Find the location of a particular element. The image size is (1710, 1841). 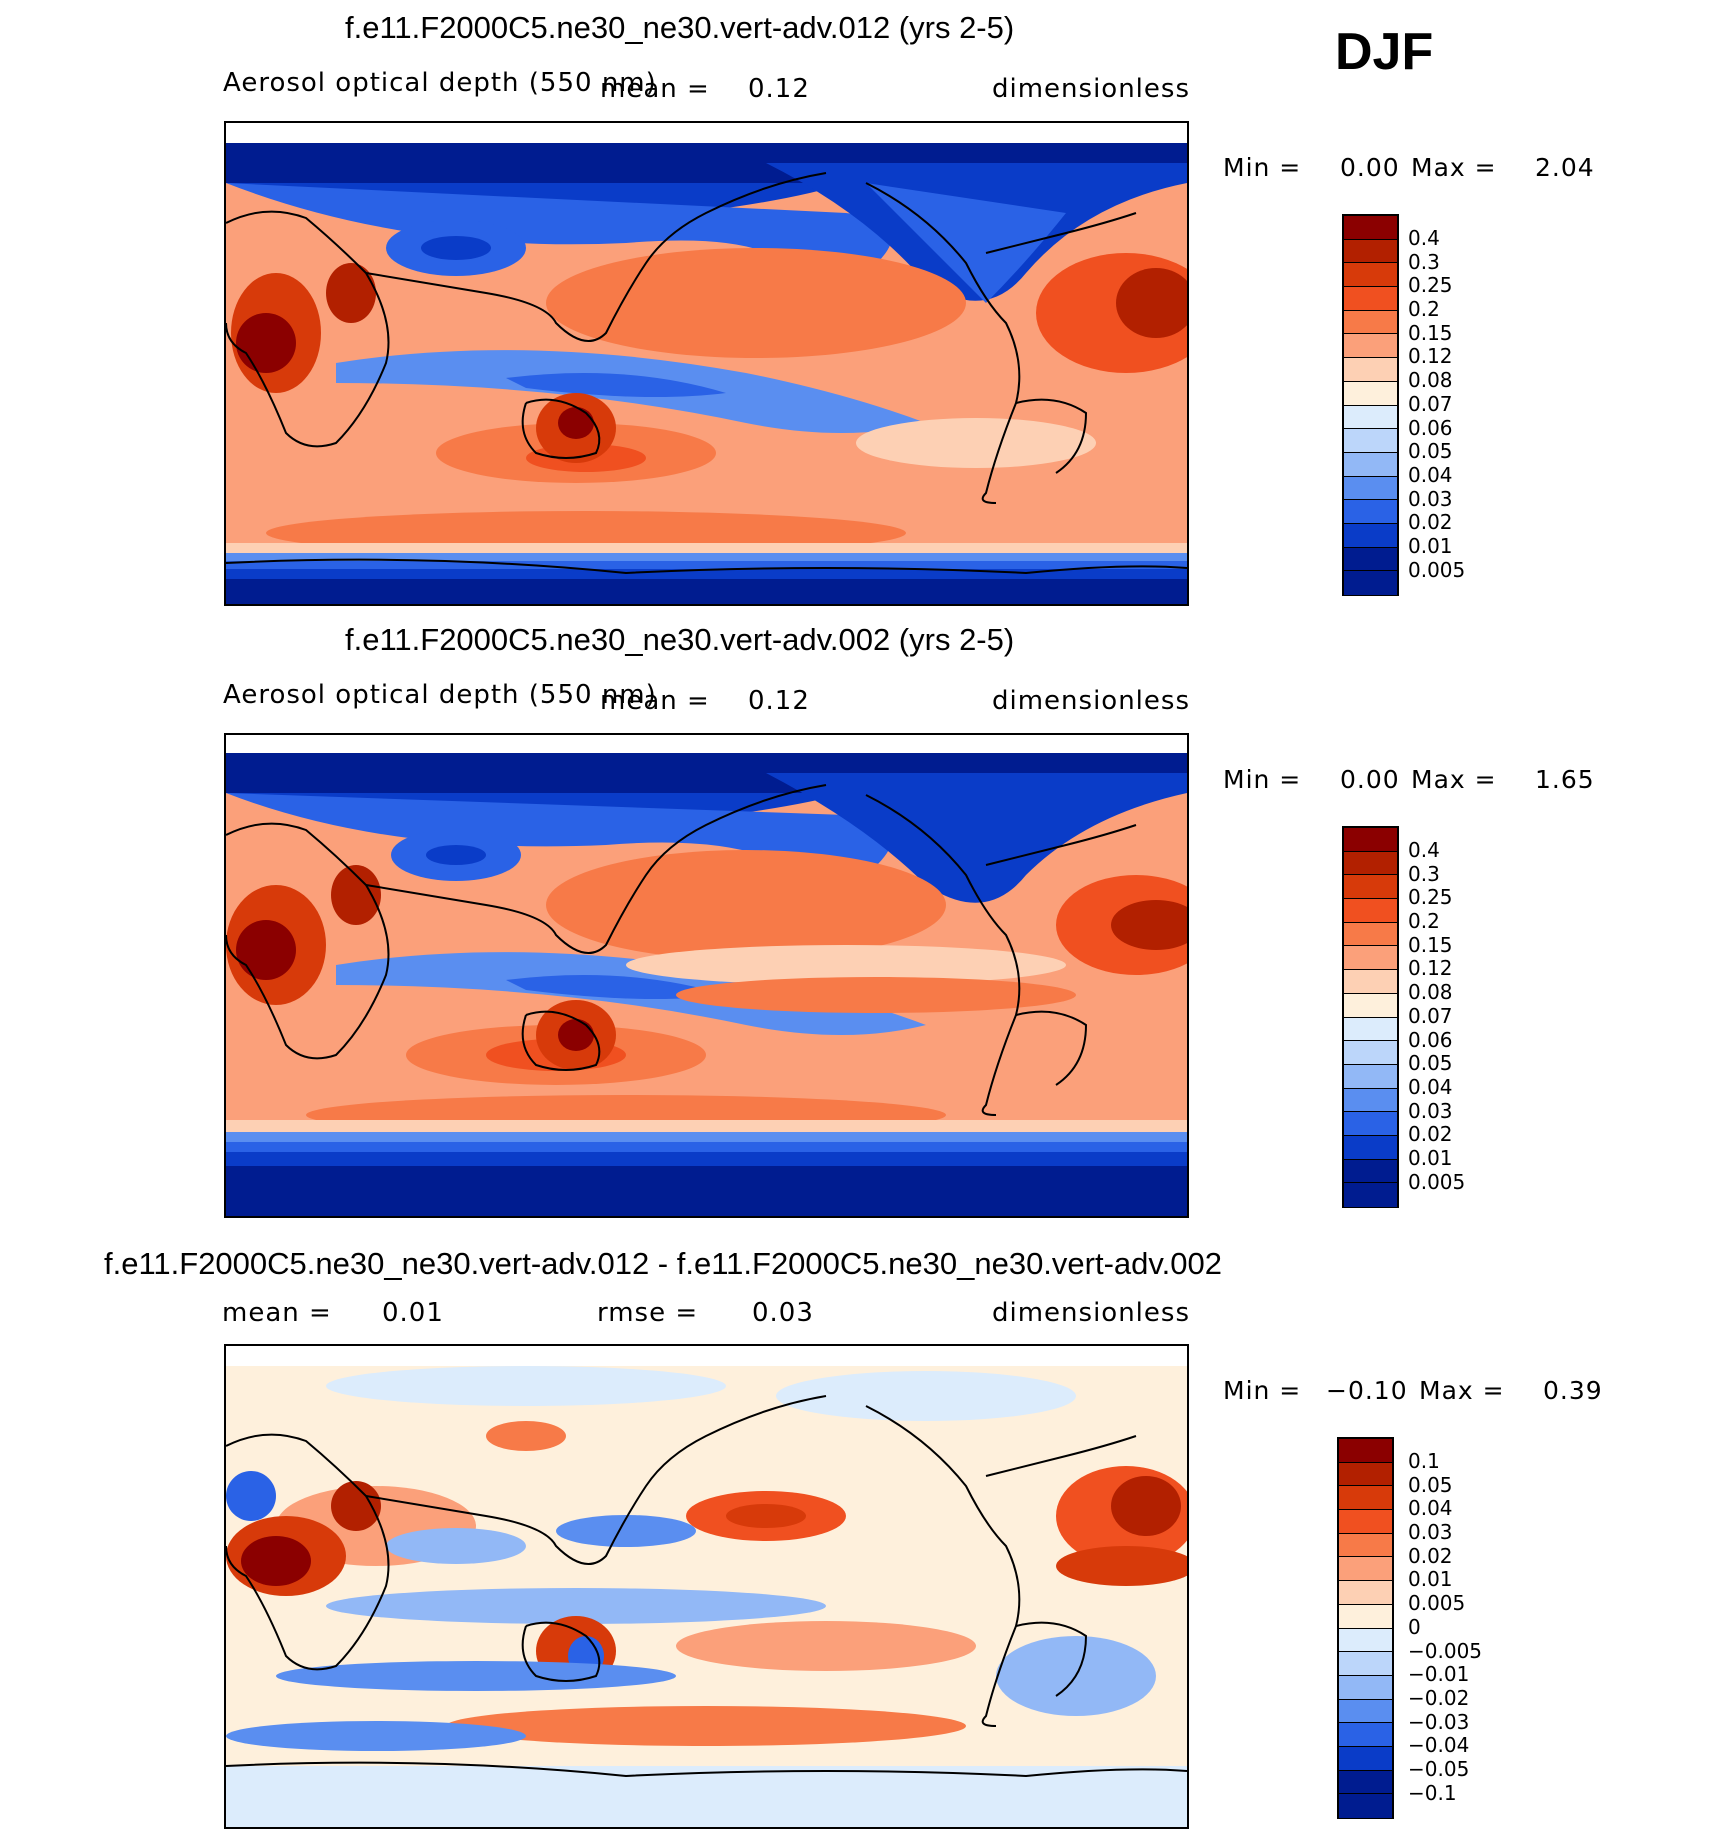

panel-1-variable: Aerosol optical depth (550 nm) is located at coordinates (440, 83).